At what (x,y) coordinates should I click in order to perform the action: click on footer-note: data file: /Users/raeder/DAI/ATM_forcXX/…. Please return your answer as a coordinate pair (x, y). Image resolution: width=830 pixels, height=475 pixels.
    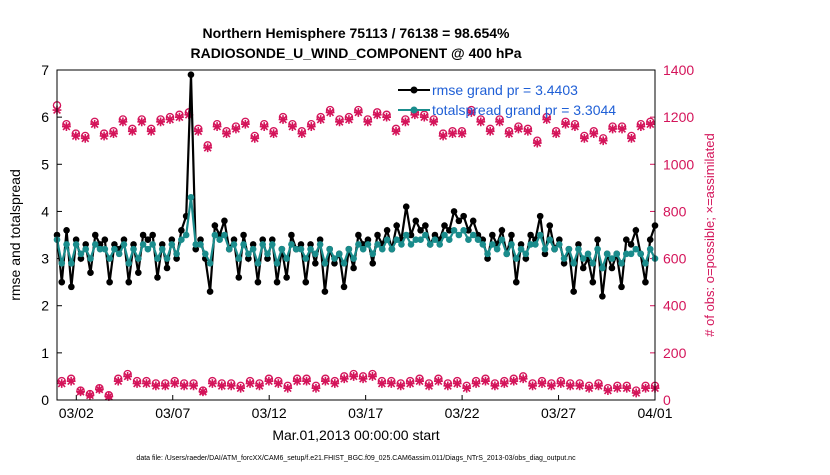
    Looking at the image, I should click on (356, 458).